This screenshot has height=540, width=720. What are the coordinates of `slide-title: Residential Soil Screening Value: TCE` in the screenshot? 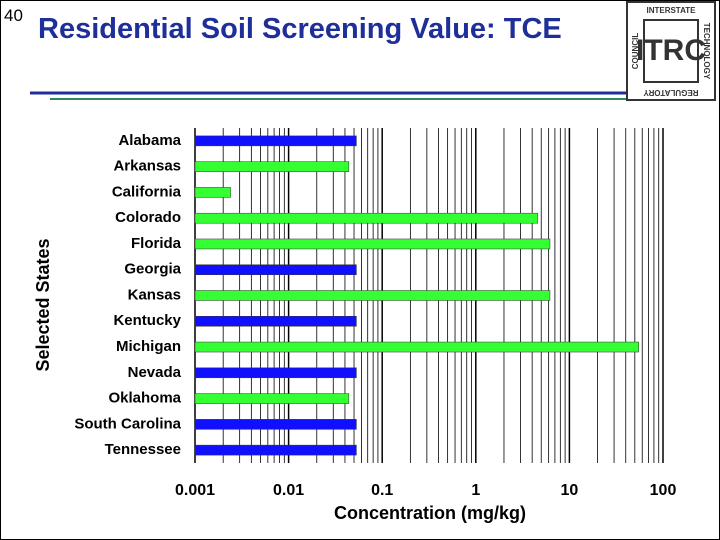 It's located at (300, 29).